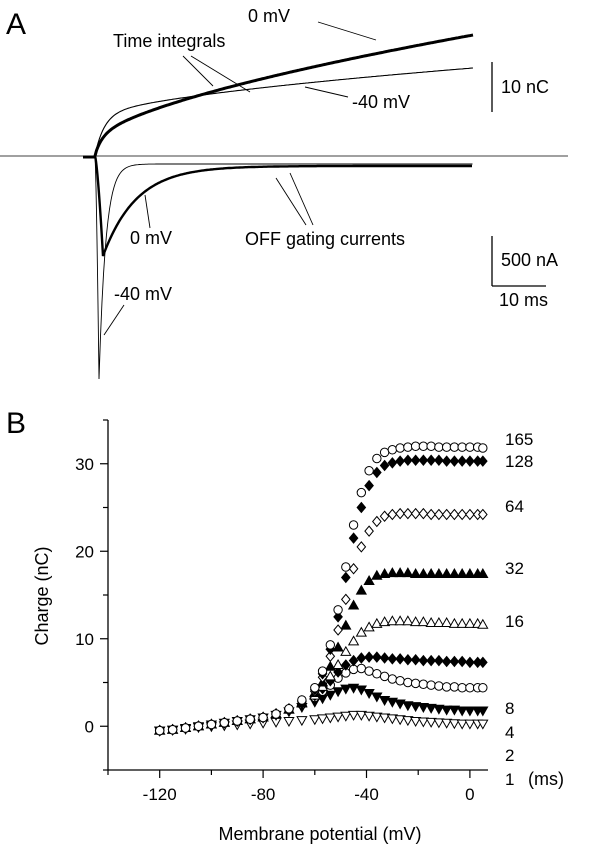 This screenshot has height=853, width=591. Describe the element at coordinates (509, 732) in the screenshot. I see `series-label-4: 4` at that location.